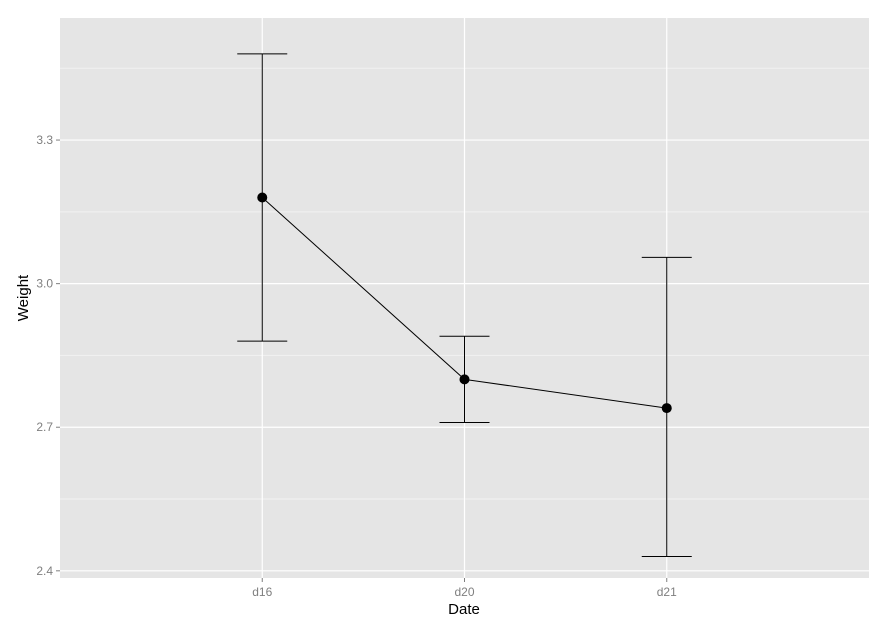 Image resolution: width=889 pixels, height=629 pixels. Describe the element at coordinates (44, 284) in the screenshot. I see `y-tick-label-2: 3.0` at that location.